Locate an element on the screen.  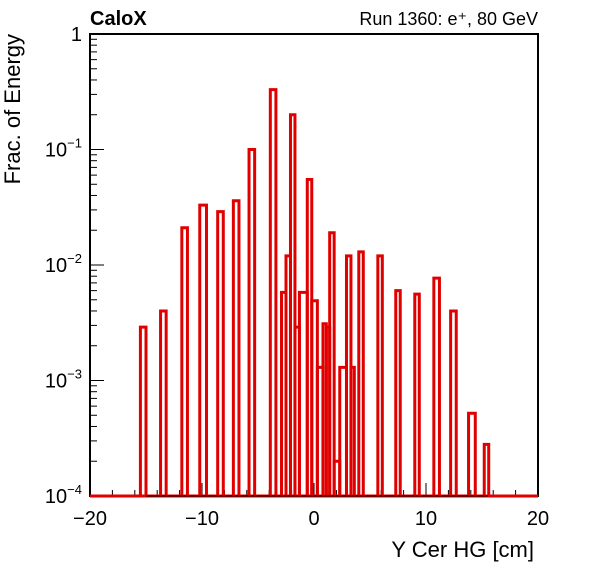
x-axis: −20 −10 0 10 20 is located at coordinates (311, 506).